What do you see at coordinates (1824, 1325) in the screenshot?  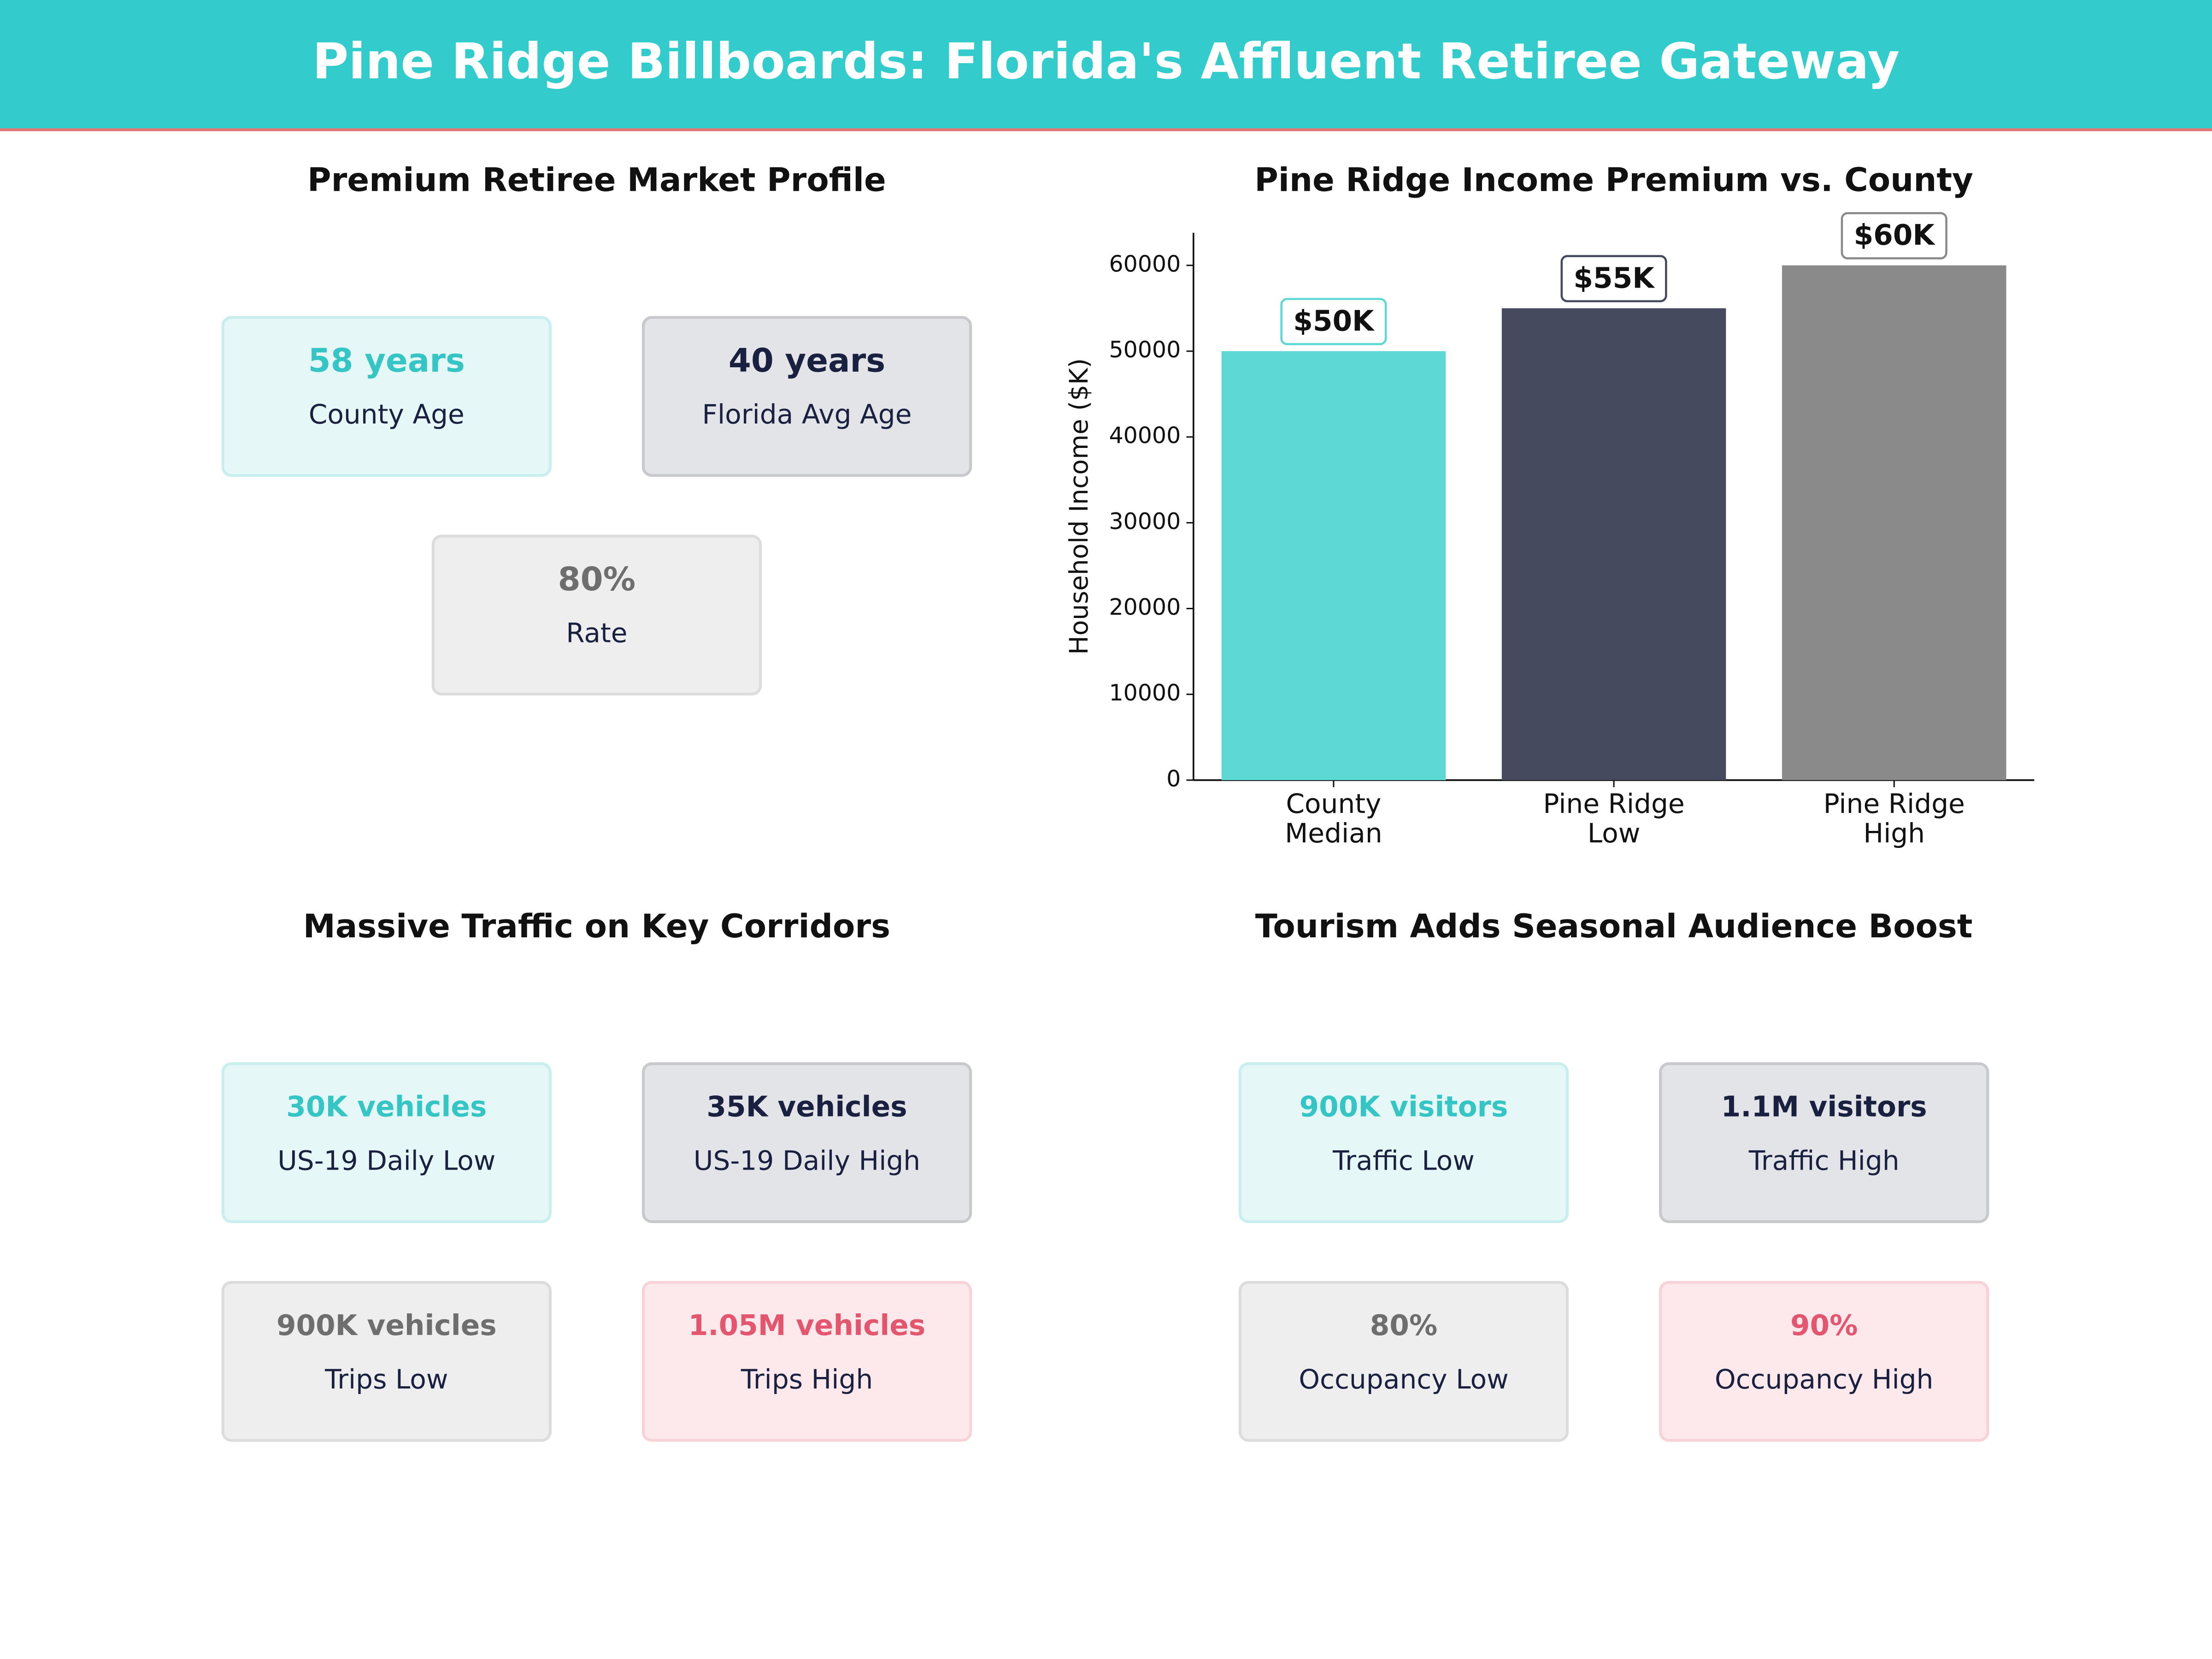 I see `kpi-value: 90%` at bounding box center [1824, 1325].